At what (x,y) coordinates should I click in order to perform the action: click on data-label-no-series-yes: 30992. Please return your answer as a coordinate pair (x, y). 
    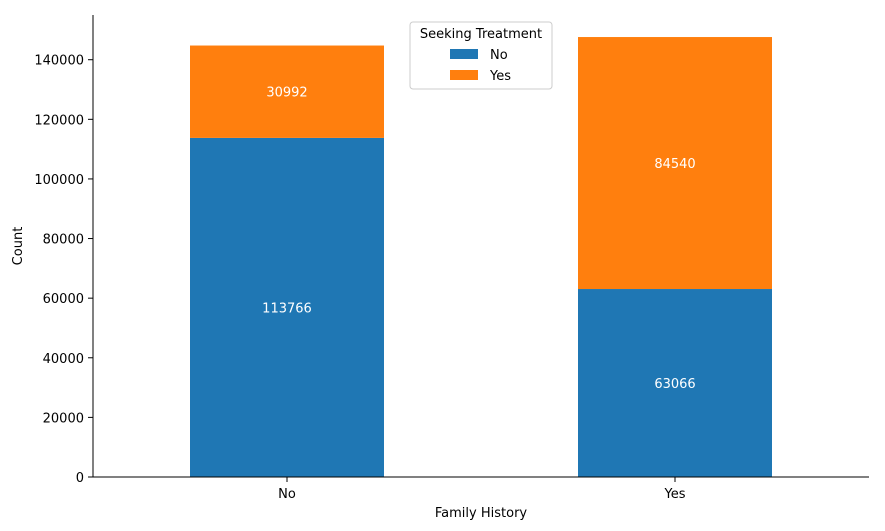
    Looking at the image, I should click on (286, 93).